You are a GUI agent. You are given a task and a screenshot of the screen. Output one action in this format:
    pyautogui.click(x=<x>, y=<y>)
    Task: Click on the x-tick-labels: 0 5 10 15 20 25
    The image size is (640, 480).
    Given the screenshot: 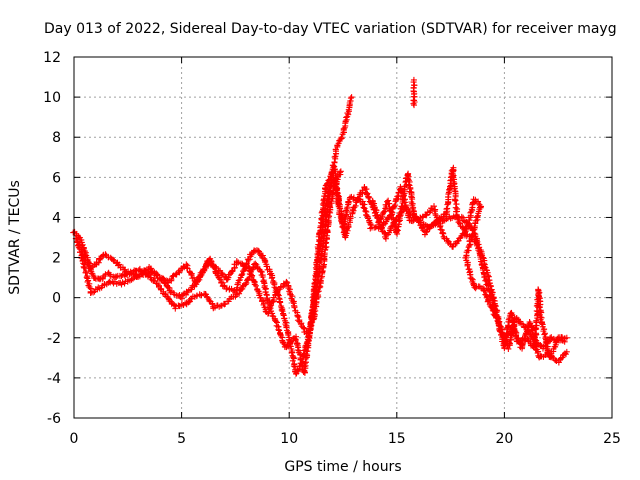 What is the action you would take?
    pyautogui.click(x=345, y=439)
    